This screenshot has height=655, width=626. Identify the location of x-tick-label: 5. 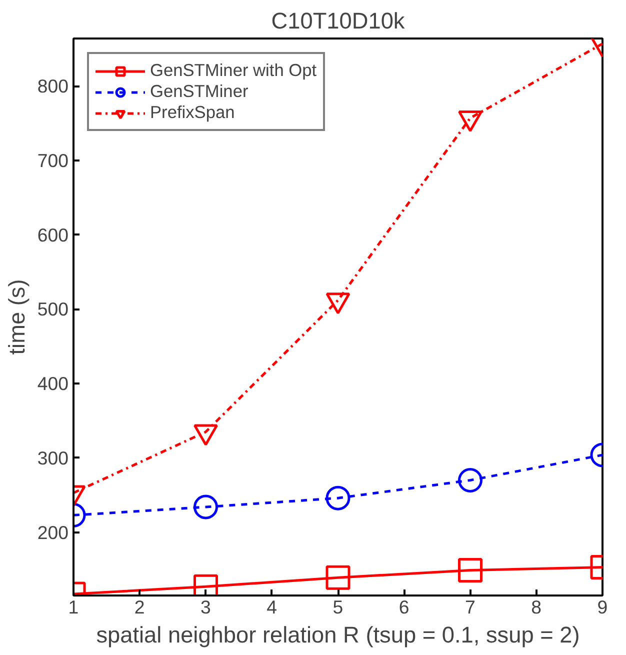
(338, 607).